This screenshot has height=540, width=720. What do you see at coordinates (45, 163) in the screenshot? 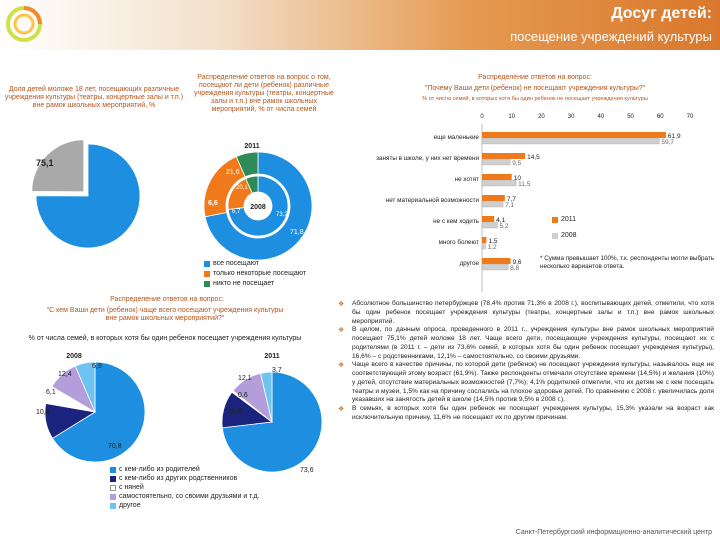
I see `pie-data-label: 75,1` at bounding box center [45, 163].